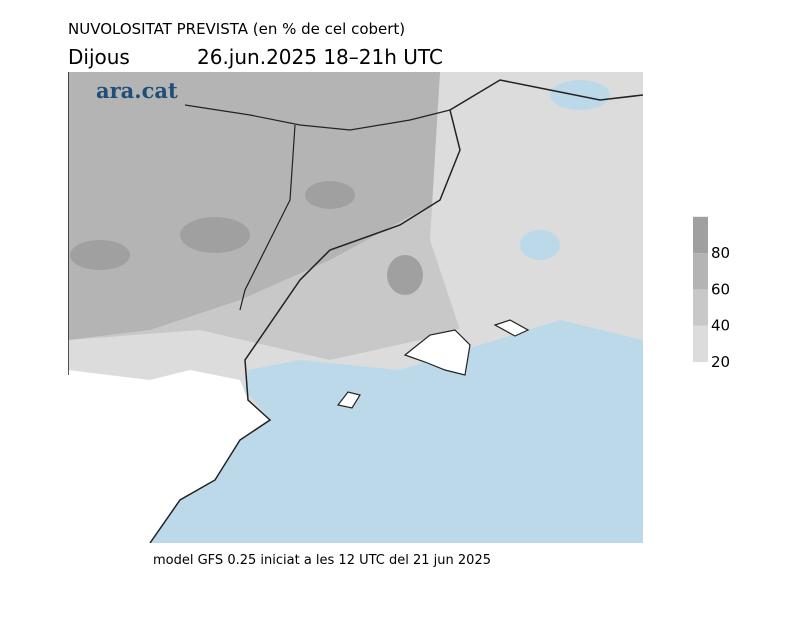 This screenshot has width=800, height=617. Describe the element at coordinates (720, 326) in the screenshot. I see `legend-tick-label: 40` at that location.